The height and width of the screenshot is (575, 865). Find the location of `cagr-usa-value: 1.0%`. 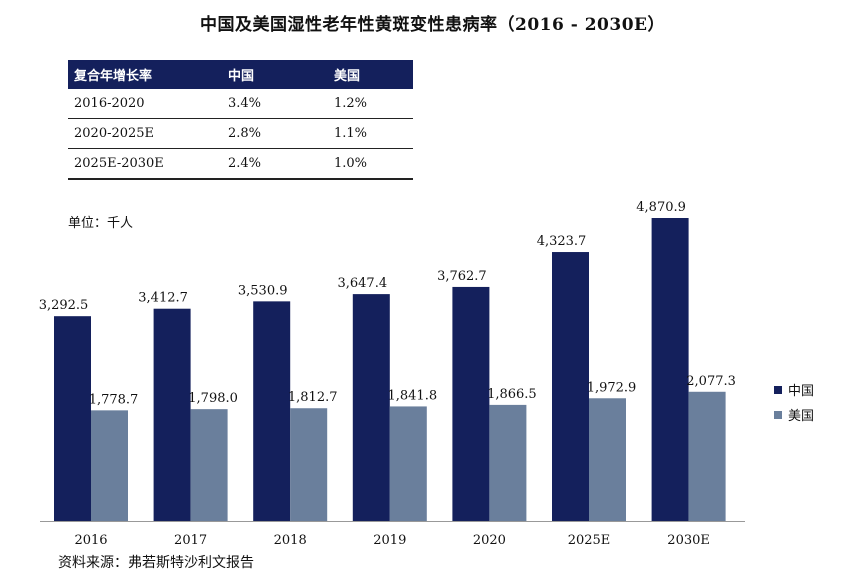

cagr-usa-value: 1.0% is located at coordinates (370, 164).